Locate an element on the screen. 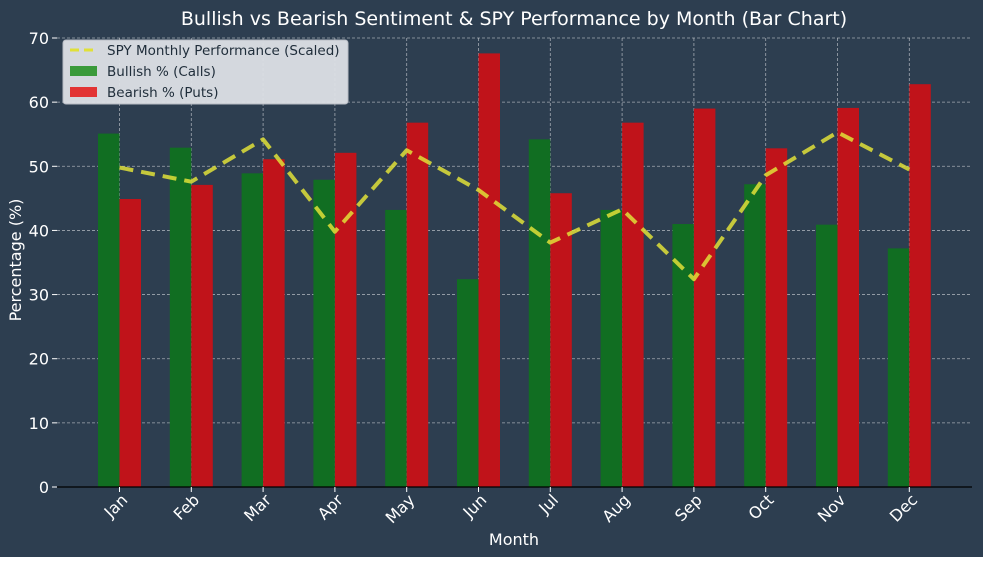  x-tick-label-may: May is located at coordinates (400, 508).